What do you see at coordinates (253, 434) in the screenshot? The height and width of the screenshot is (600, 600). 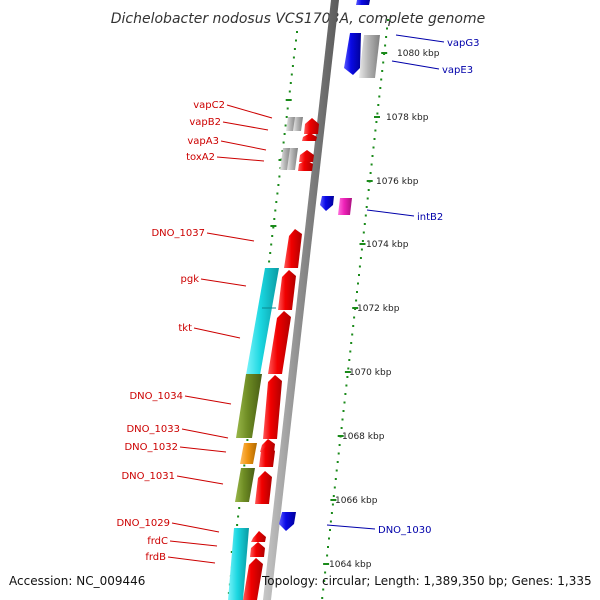 I see `cog-bars` at bounding box center [253, 434].